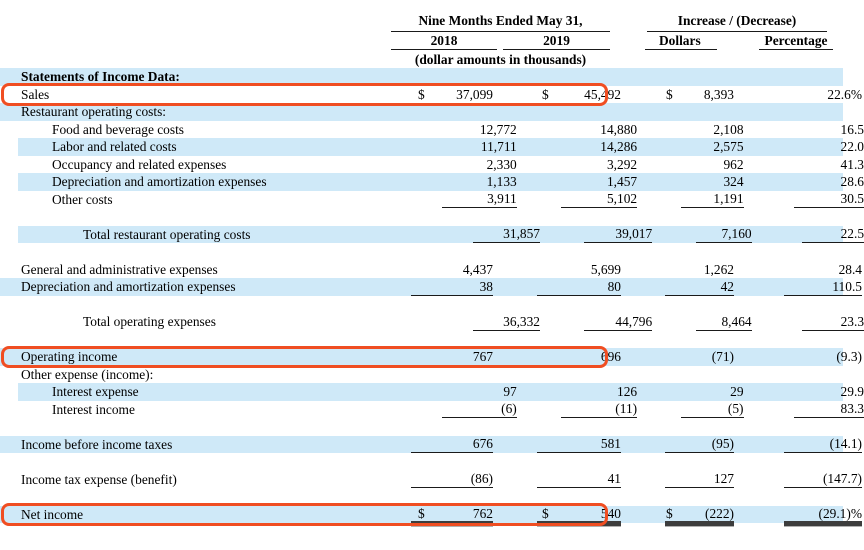 The width and height of the screenshot is (864, 550). What do you see at coordinates (832, 322) in the screenshot?
I see `col-change-percentage-cell: 23.3` at bounding box center [832, 322].